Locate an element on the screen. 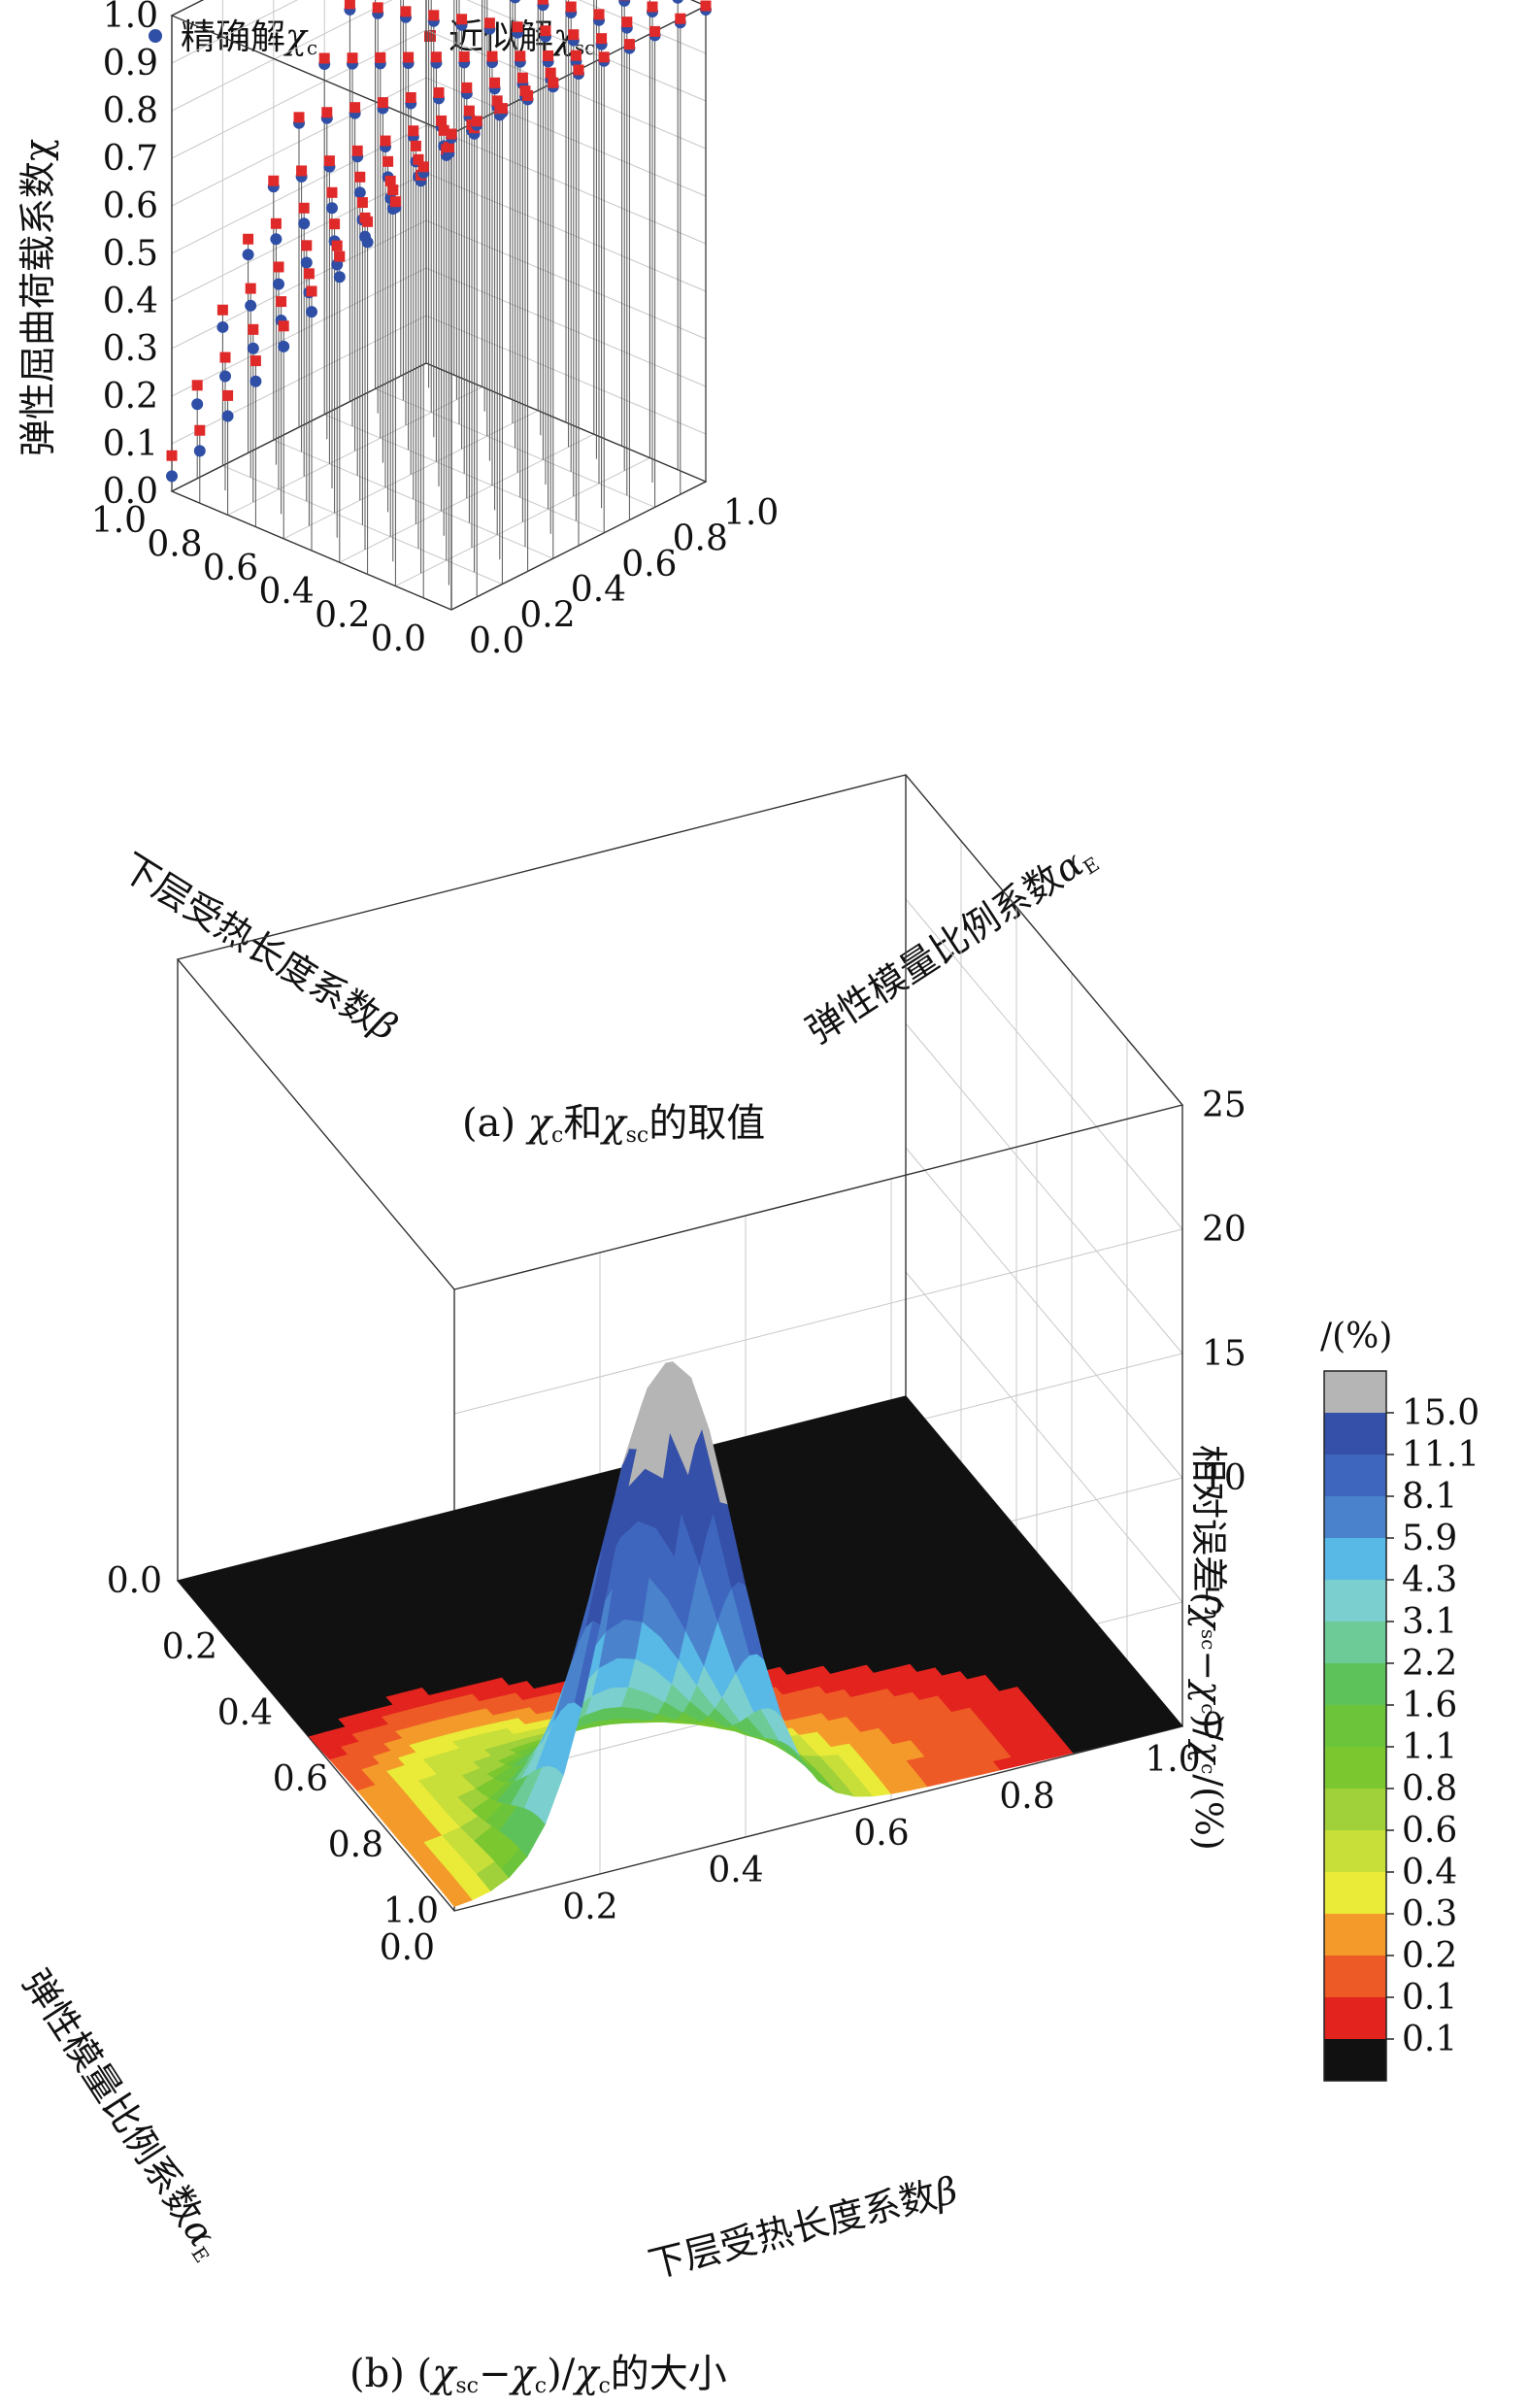 The width and height of the screenshot is (1529, 2408). alpha-tick-label-b: 0.6 is located at coordinates (300, 1779).